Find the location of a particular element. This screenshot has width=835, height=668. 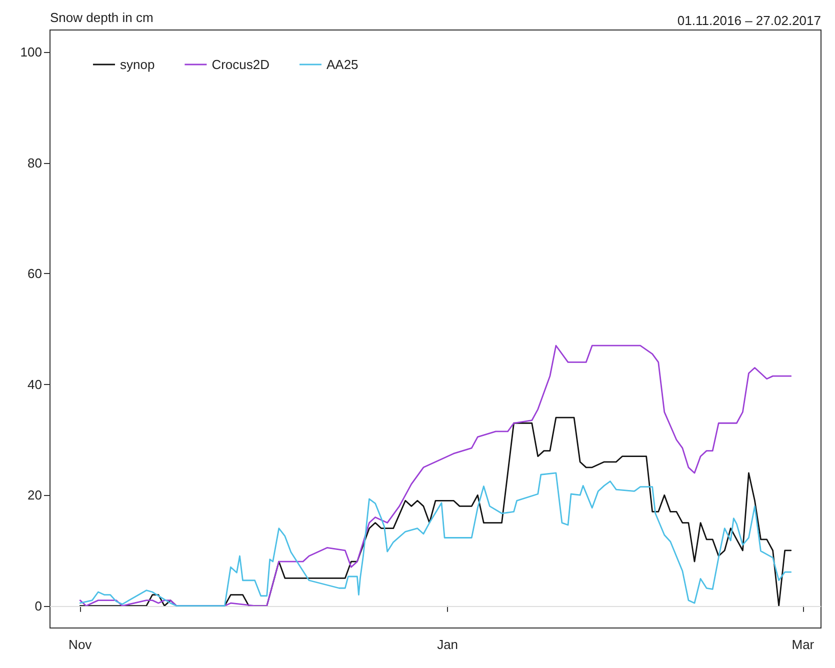

text: 01.11.2016 – 27.02.2017 is located at coordinates (749, 20).